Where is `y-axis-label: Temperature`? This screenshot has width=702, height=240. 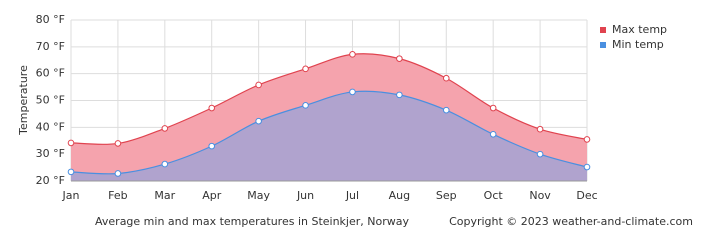 y-axis-label: Temperature is located at coordinates (23, 100).